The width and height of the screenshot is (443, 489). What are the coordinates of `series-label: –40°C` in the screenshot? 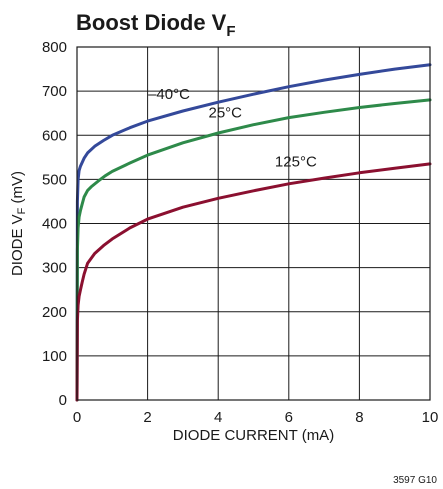 It's located at (169, 94).